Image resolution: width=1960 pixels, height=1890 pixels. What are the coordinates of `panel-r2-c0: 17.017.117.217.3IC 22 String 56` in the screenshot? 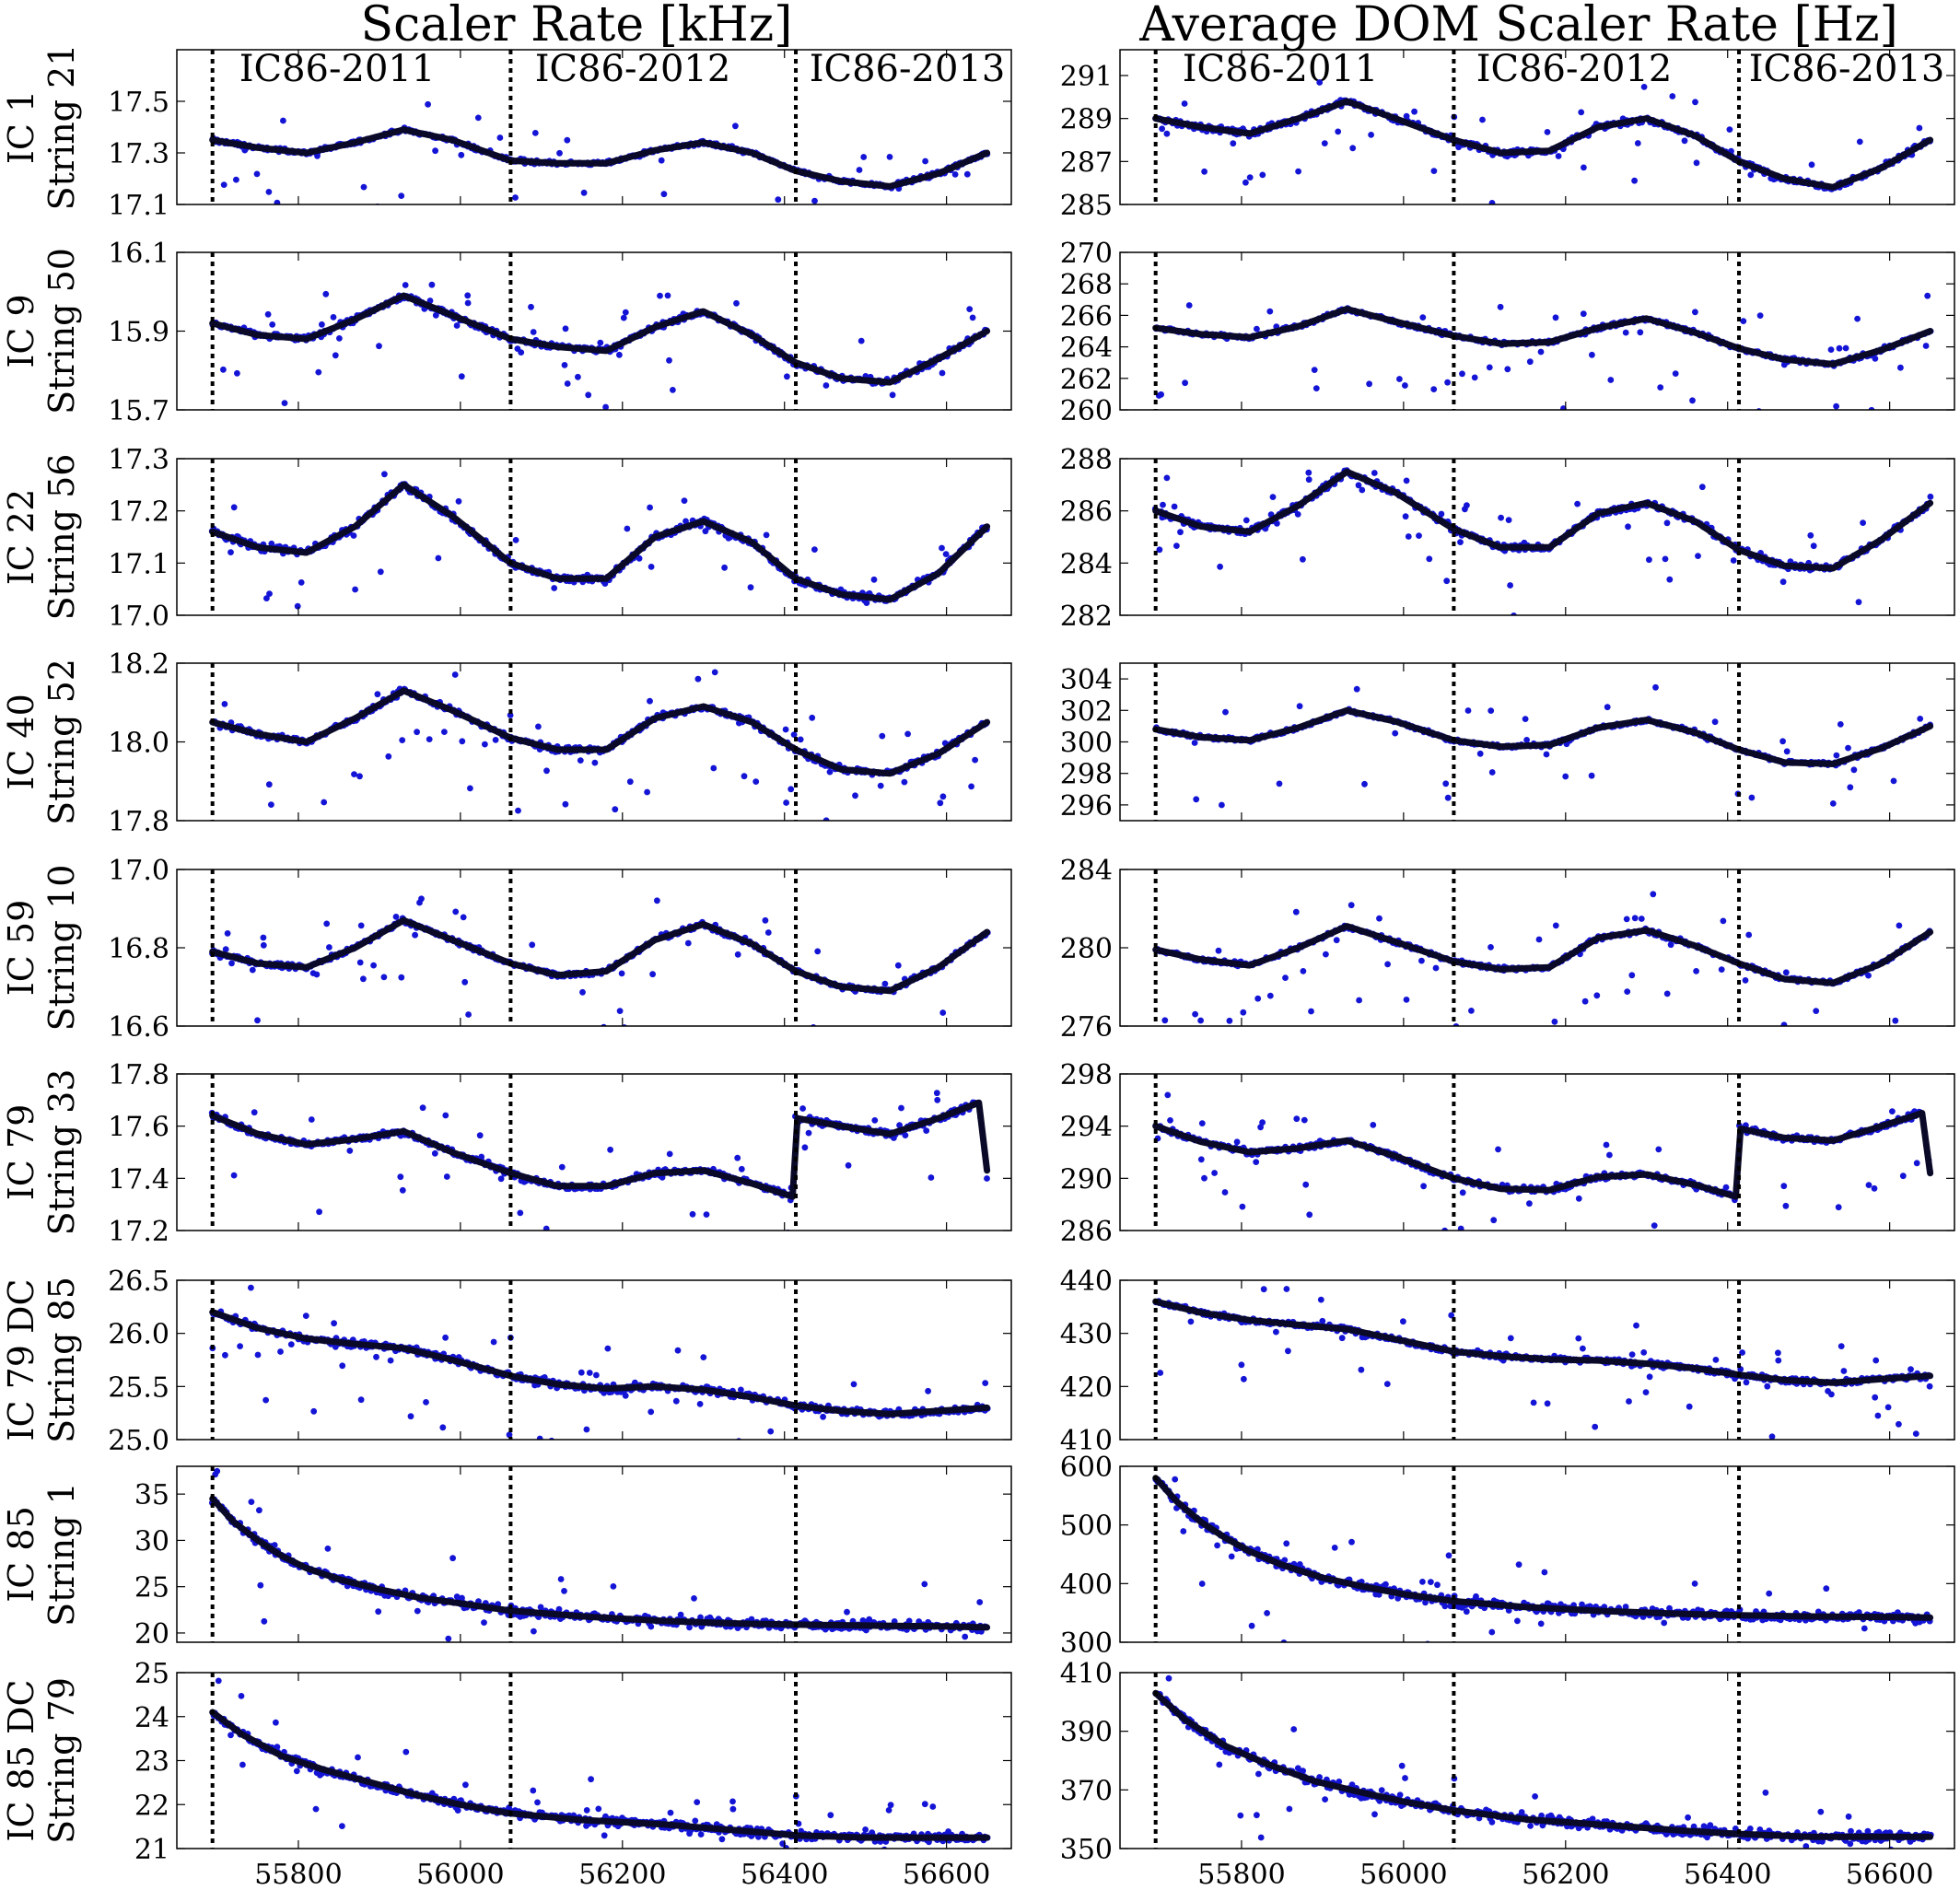 It's located at (506, 542).